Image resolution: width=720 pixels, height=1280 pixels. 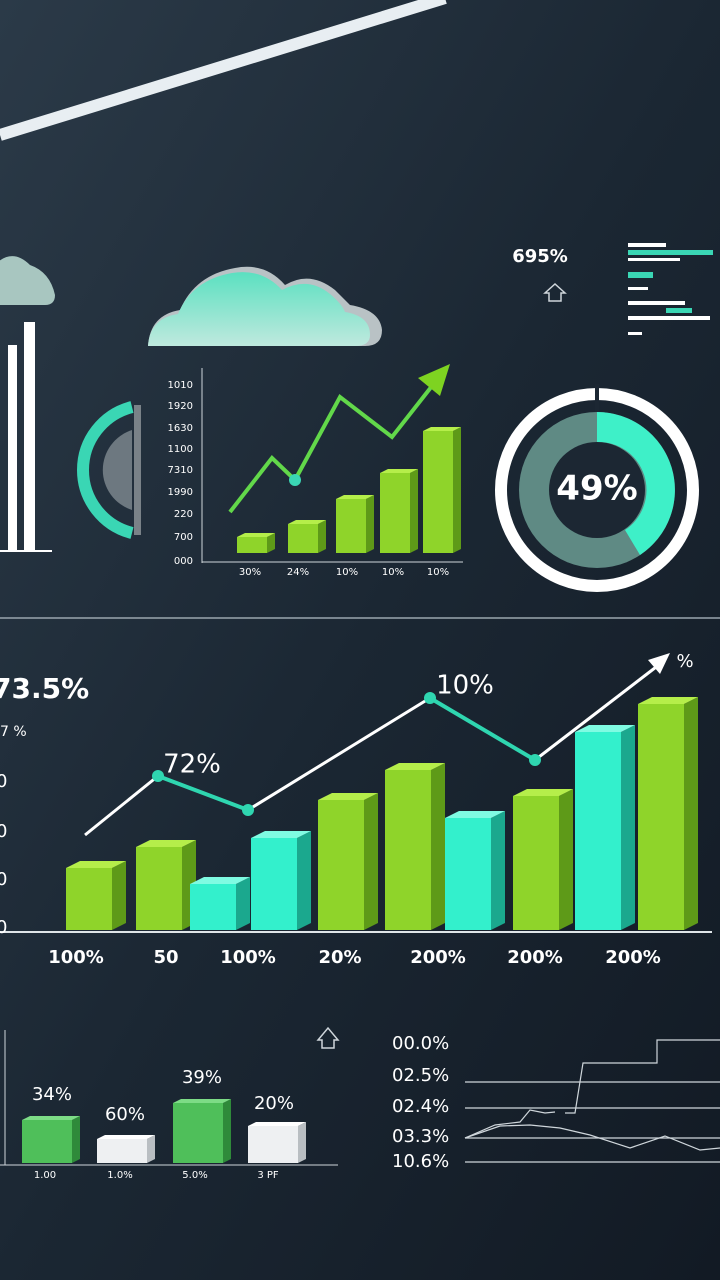 I want to click on bar-label: 34%, so click(x=52, y=1094).